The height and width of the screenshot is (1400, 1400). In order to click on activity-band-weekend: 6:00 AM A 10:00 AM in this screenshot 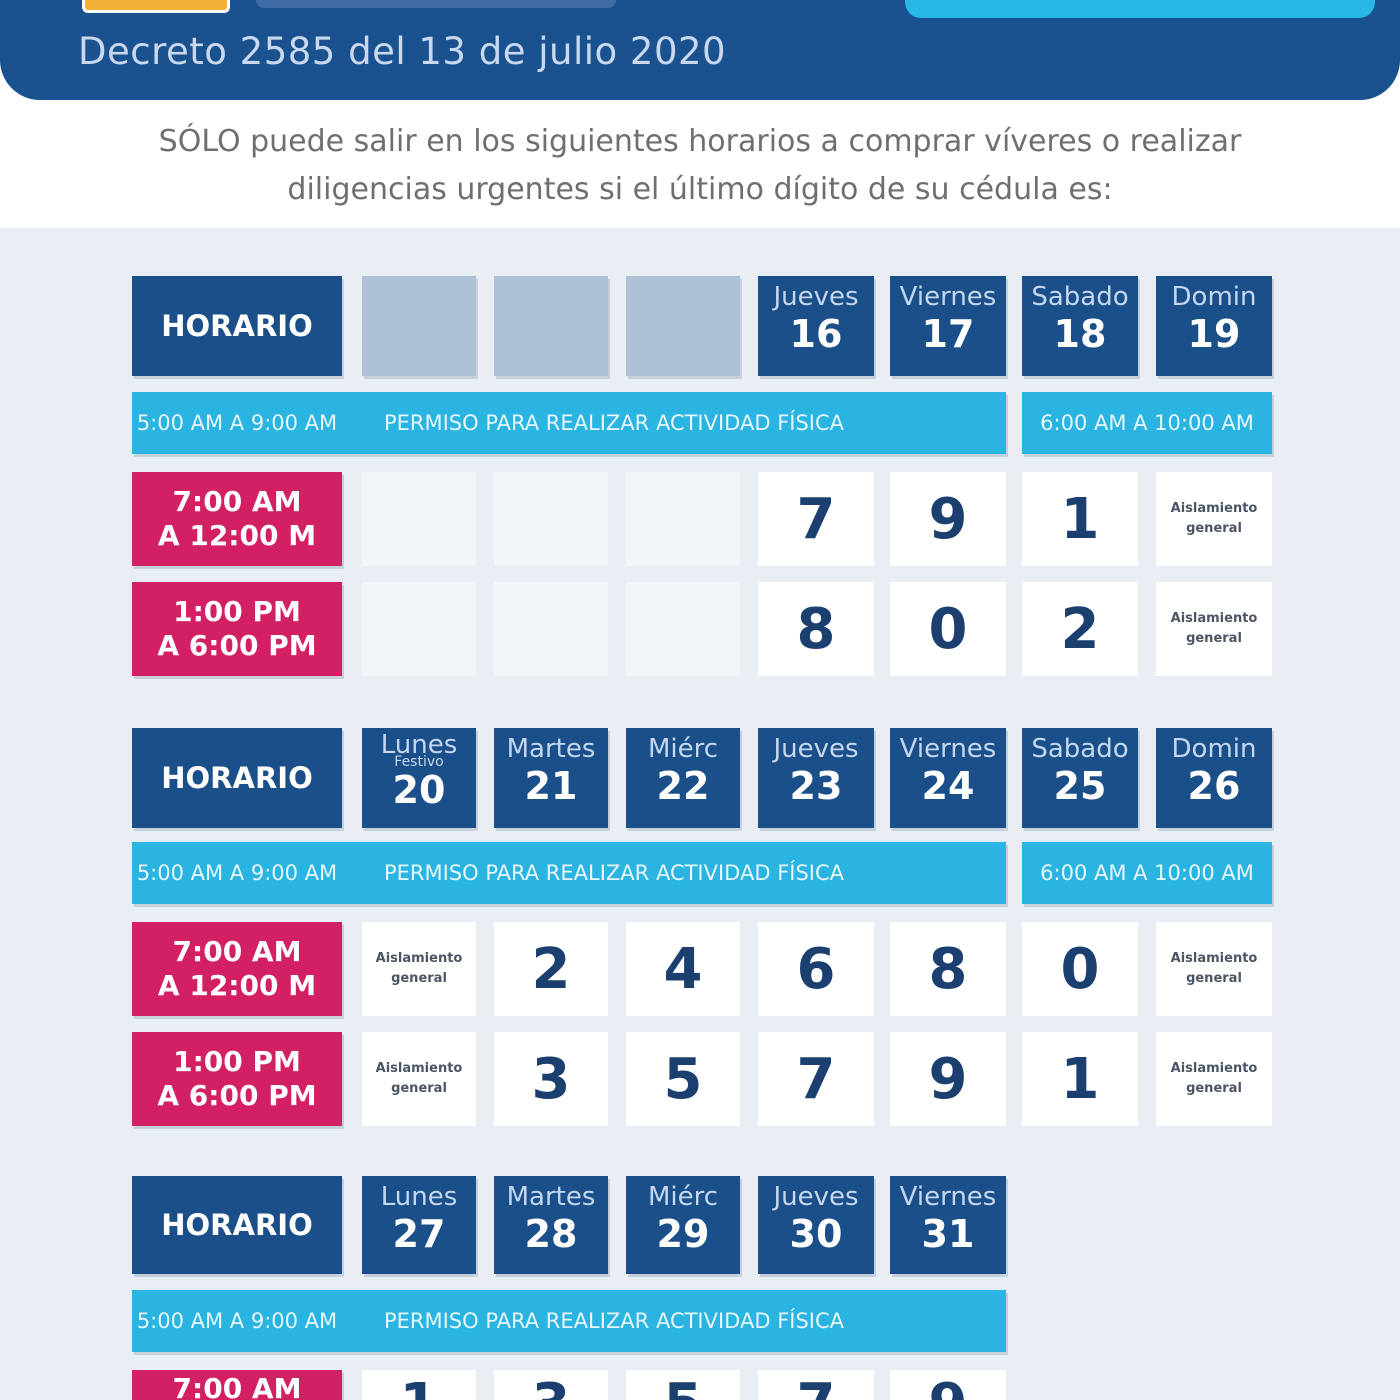, I will do `click(1147, 423)`.